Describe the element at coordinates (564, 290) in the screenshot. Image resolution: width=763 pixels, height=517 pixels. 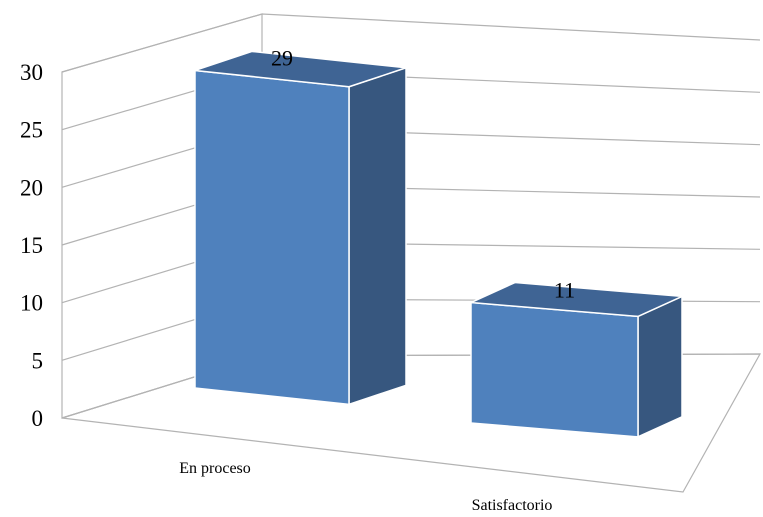
I see `data-label: 11` at that location.